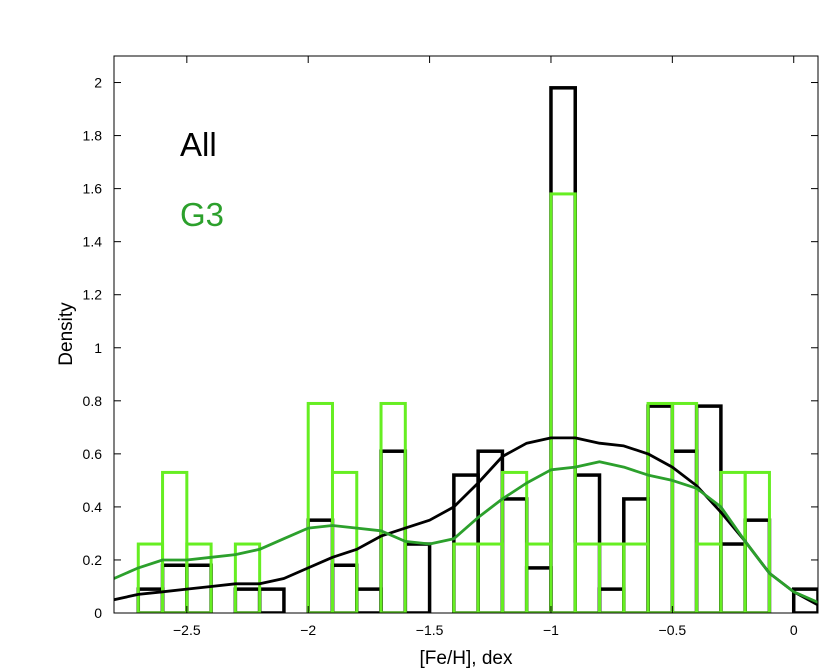 This screenshot has width=830, height=671. I want to click on x-tick-label: −2, so click(308, 630).